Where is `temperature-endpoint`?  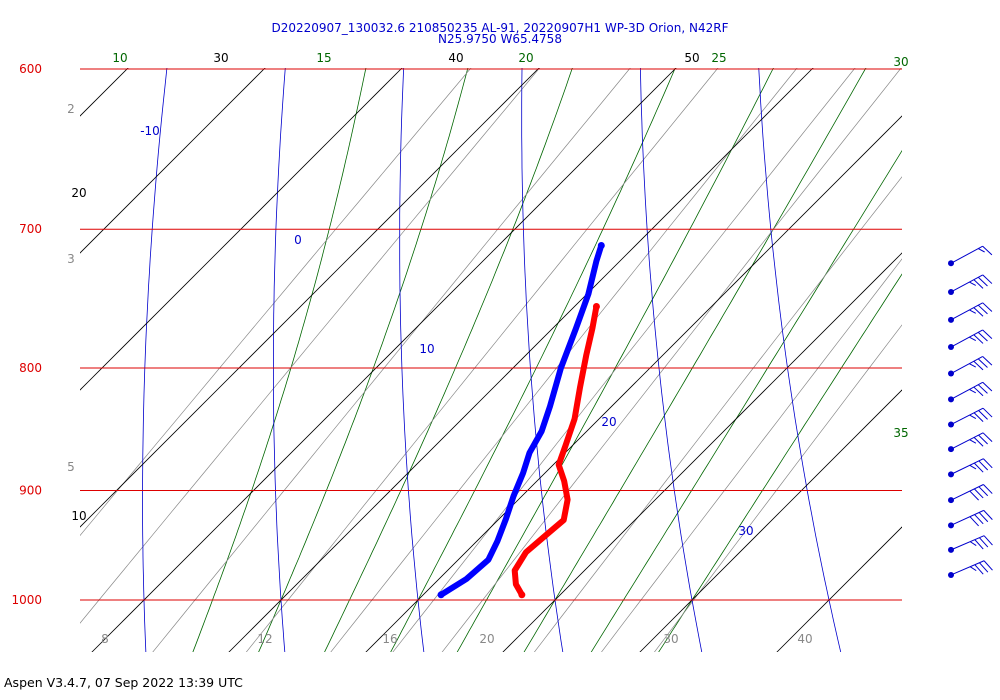
temperature-endpoint is located at coordinates (522, 595).